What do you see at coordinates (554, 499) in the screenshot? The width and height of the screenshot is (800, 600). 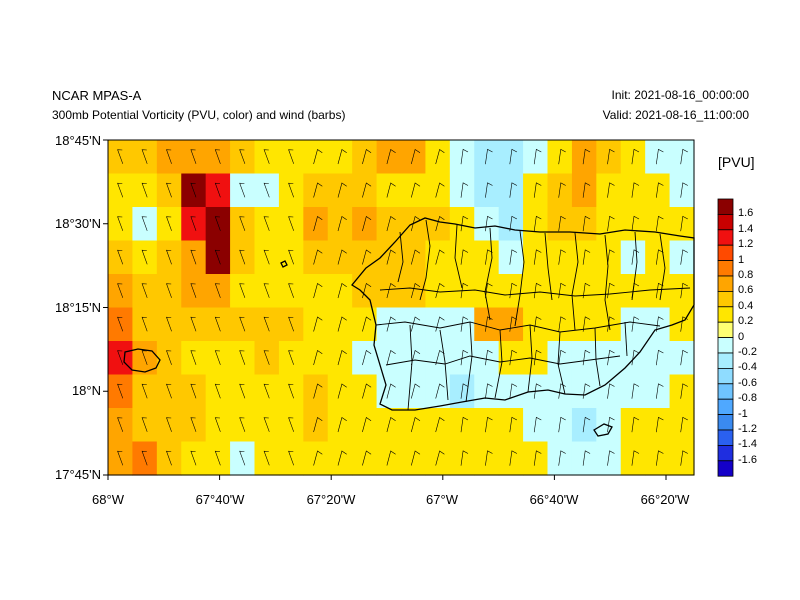 I see `lon-tick-label: 66°40'W` at bounding box center [554, 499].